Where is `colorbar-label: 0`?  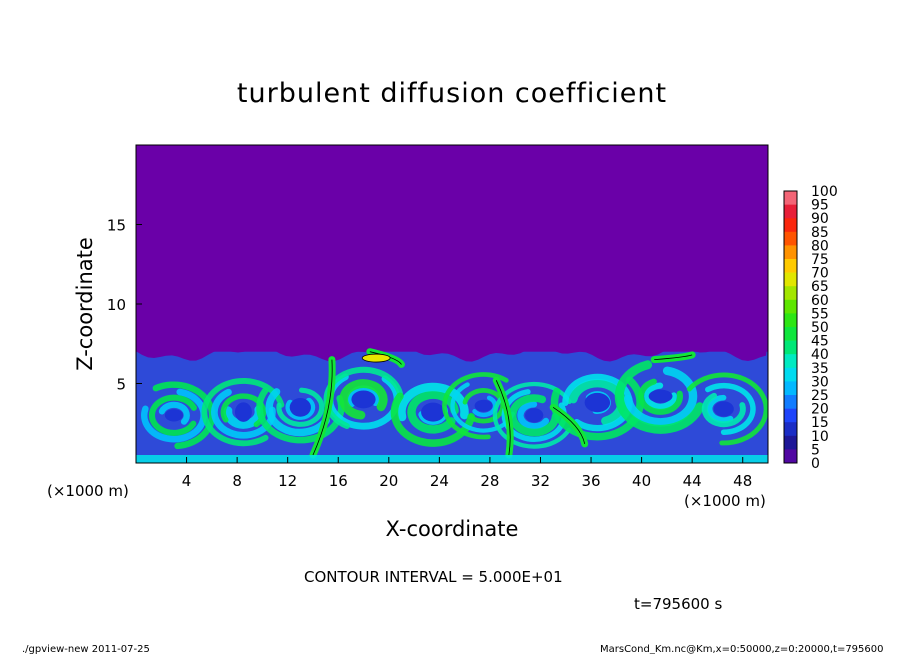
colorbar-label: 0 is located at coordinates (815, 464).